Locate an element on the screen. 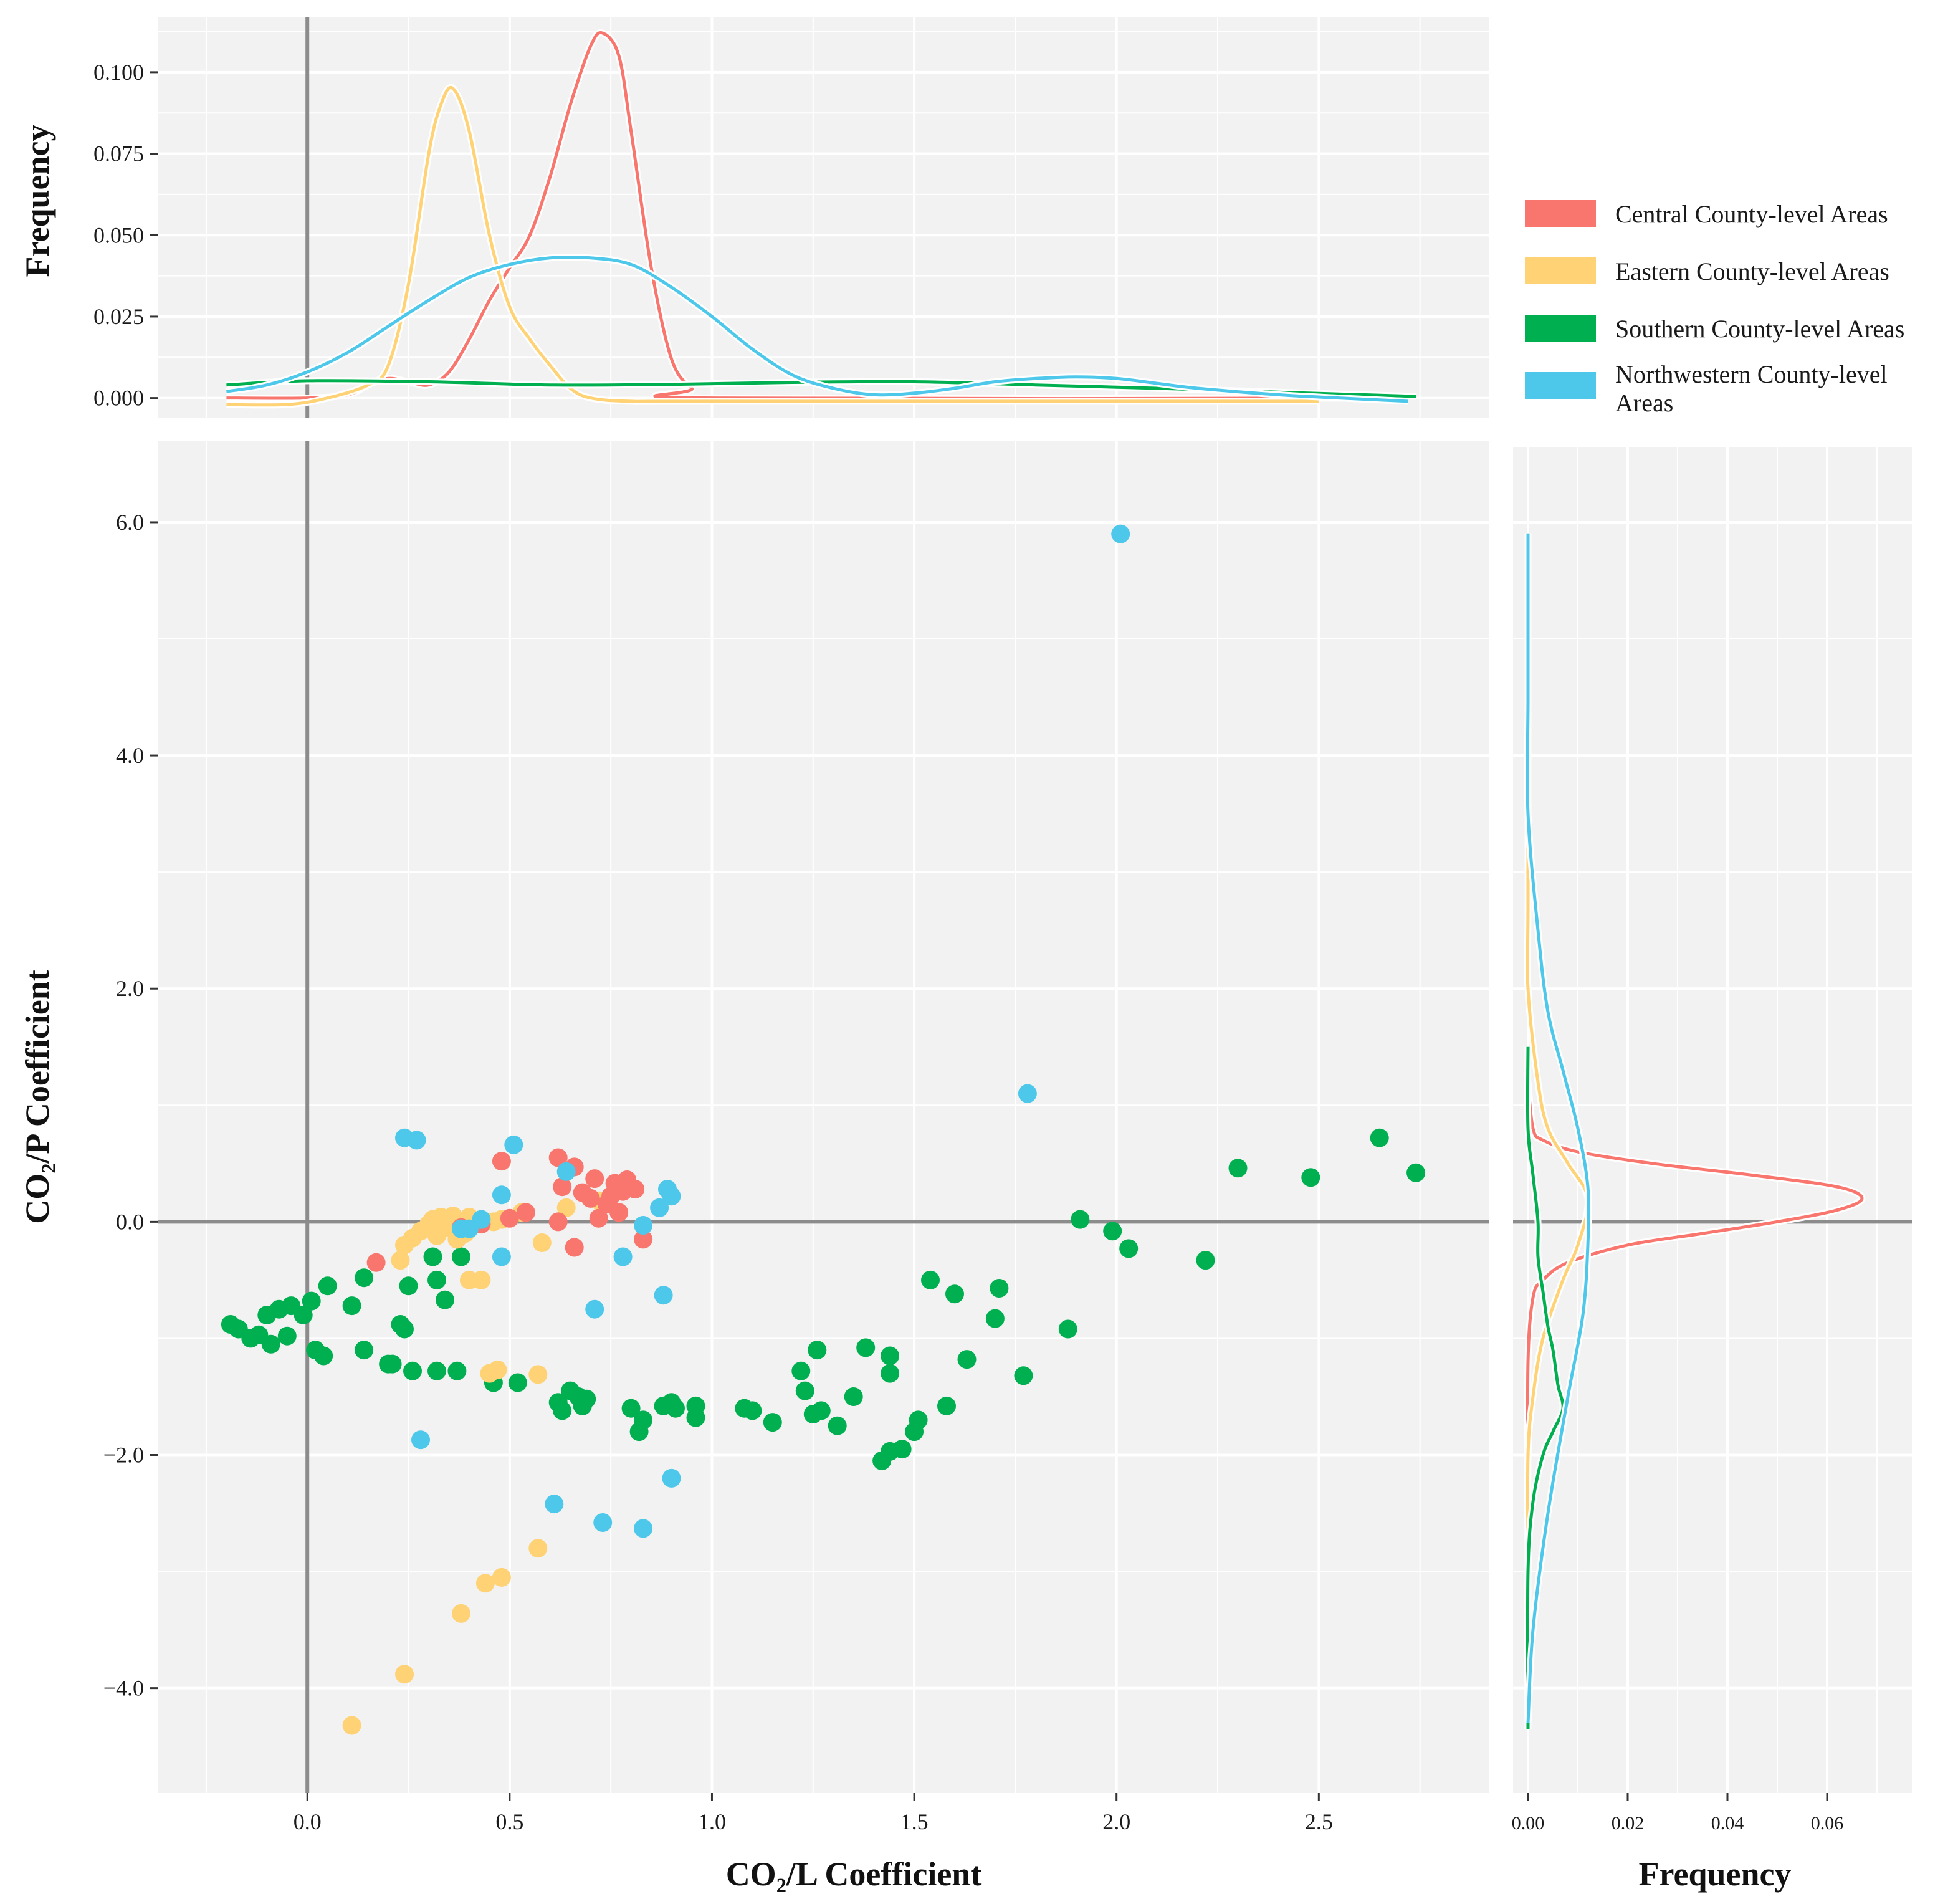  y-tick-label: 4.0 is located at coordinates (130, 756).